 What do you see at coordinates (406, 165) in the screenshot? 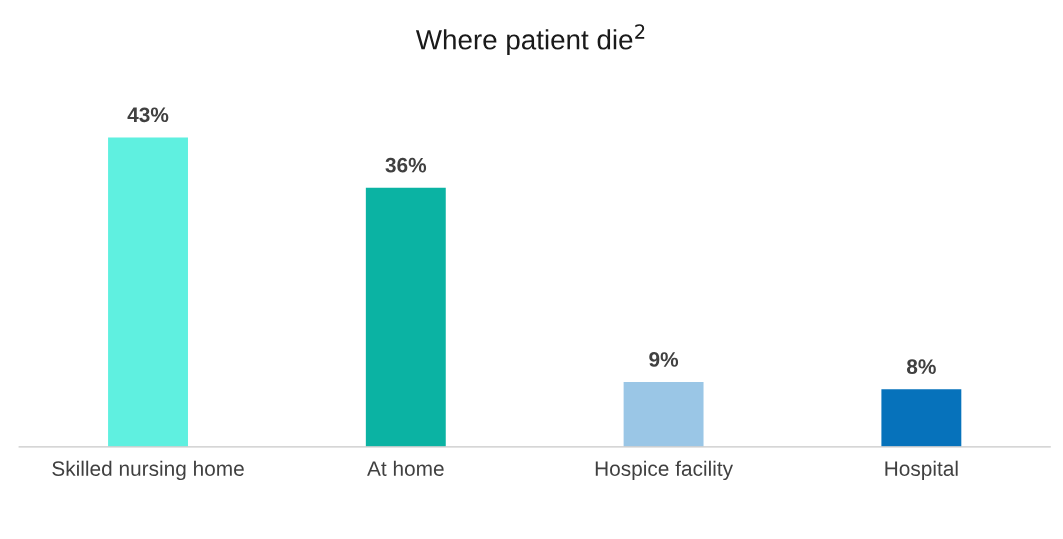
I see `data-label: 36%` at bounding box center [406, 165].